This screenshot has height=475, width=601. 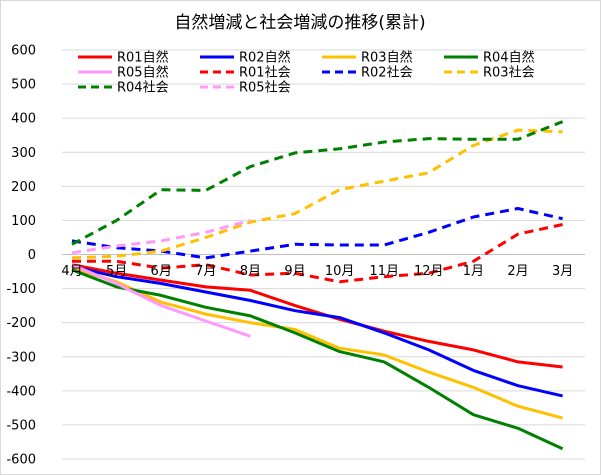 I want to click on y-tick-label: 500, so click(x=23, y=85).